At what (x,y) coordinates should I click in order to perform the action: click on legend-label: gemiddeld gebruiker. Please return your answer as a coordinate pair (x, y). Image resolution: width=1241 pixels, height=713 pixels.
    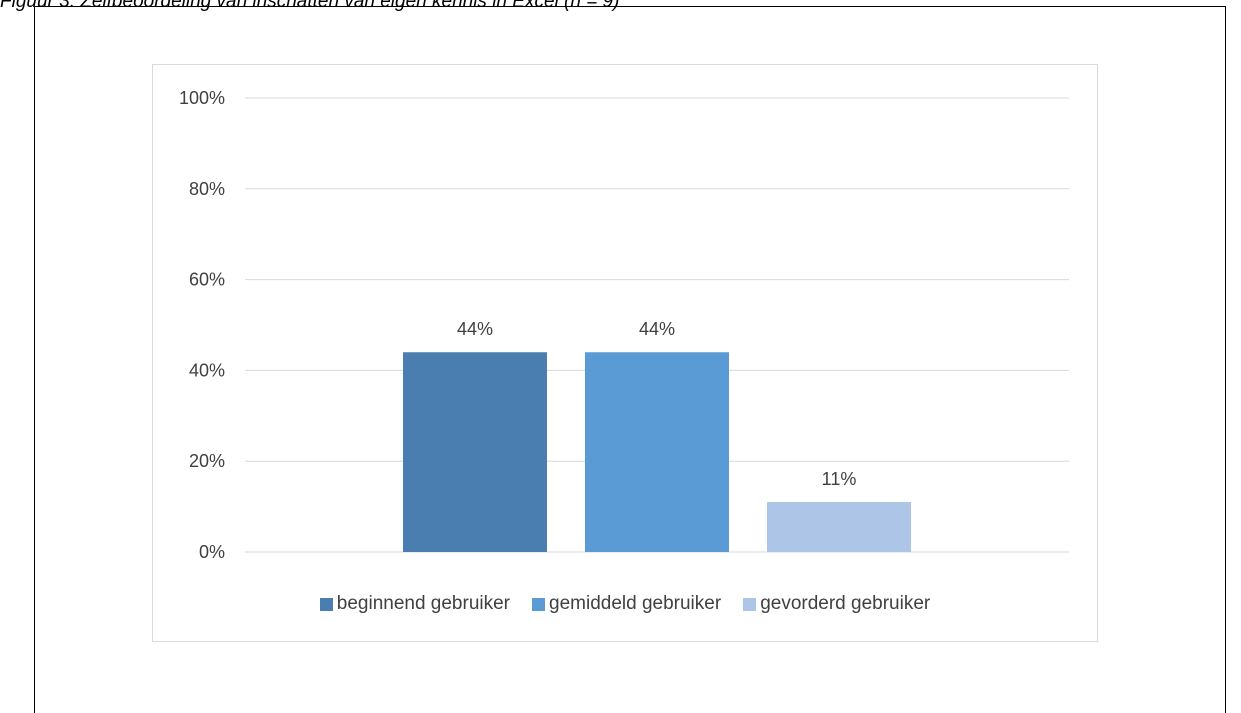
    Looking at the image, I should click on (635, 603).